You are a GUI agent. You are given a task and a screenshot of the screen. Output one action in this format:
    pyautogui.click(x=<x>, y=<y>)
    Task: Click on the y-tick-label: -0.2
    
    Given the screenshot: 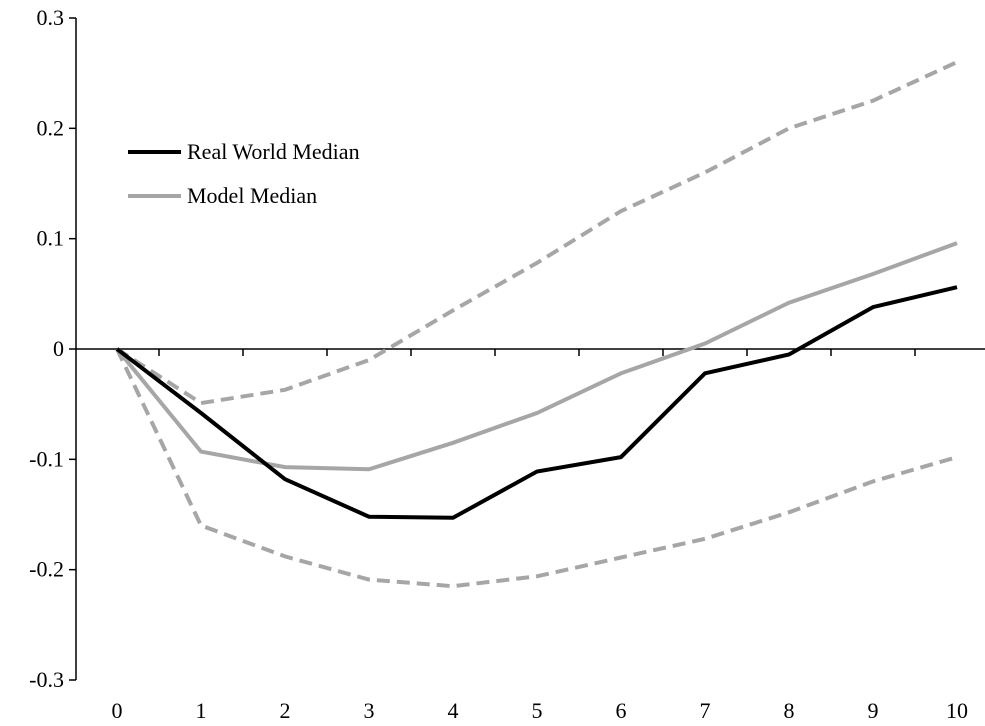 What is the action you would take?
    pyautogui.click(x=46, y=569)
    